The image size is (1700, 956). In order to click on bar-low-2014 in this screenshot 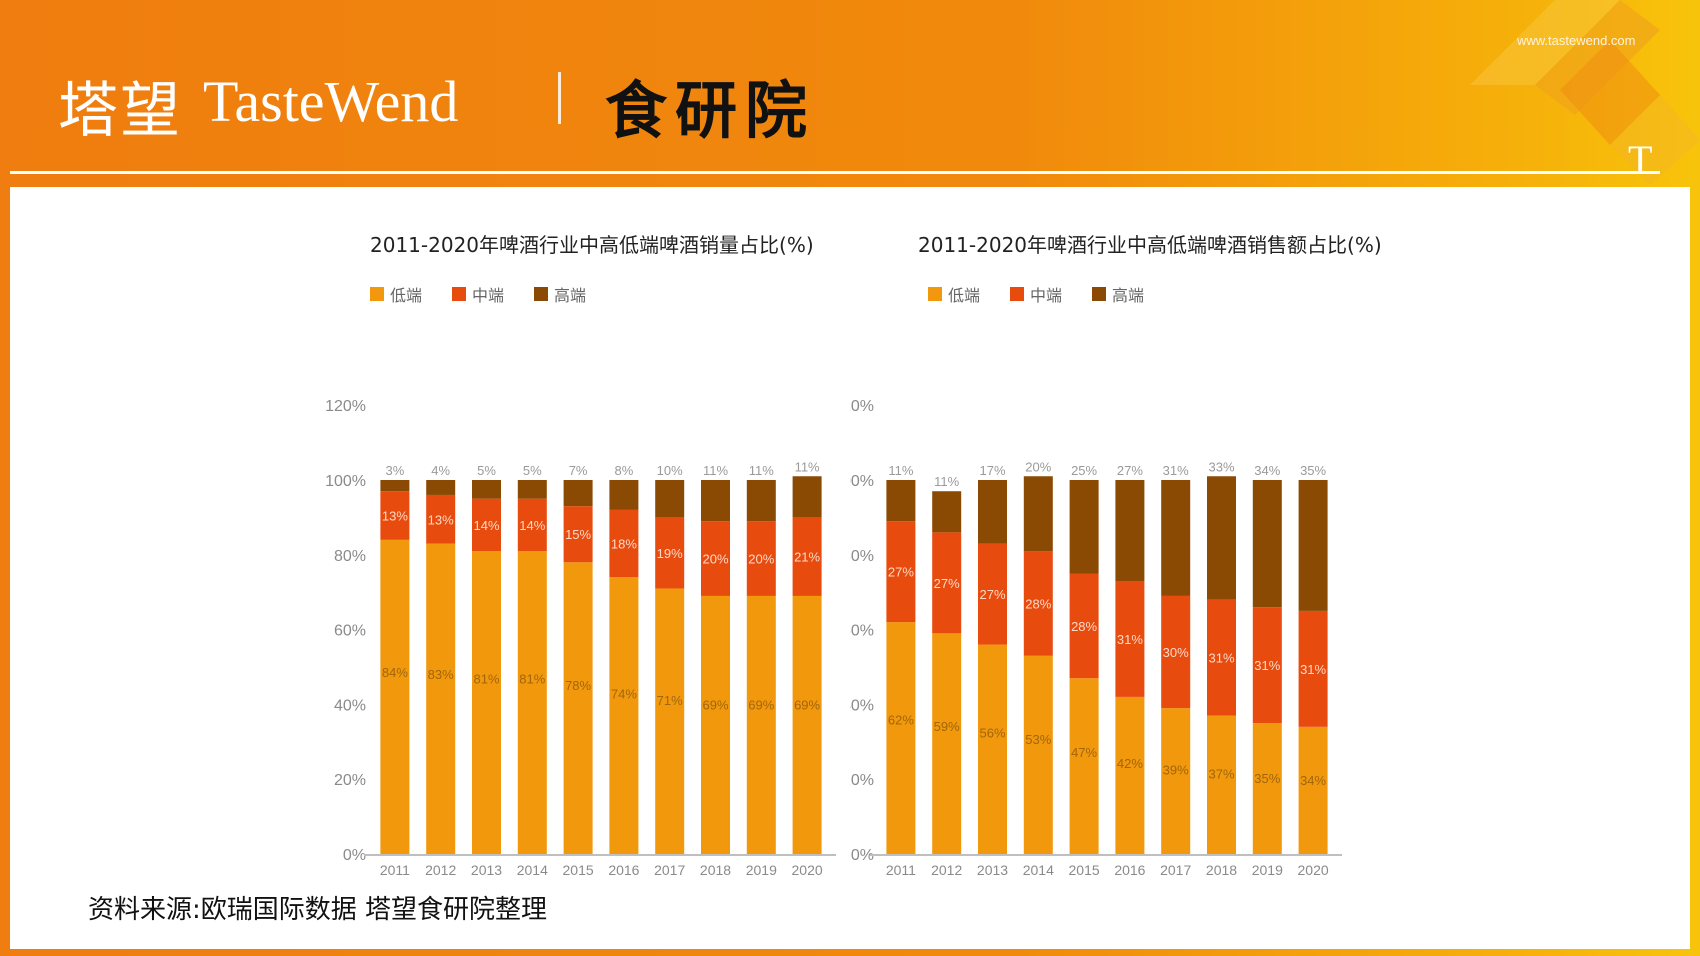, I will do `click(1038, 754)`.